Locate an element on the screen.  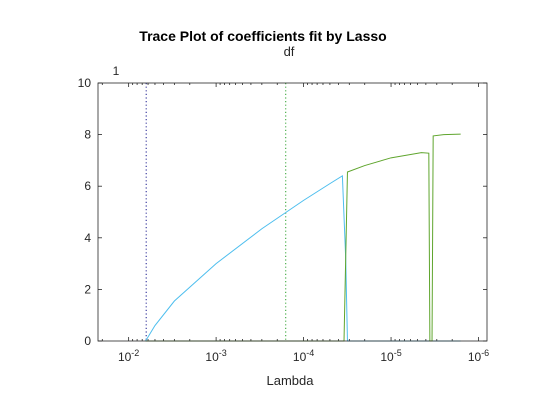
x-tick-exponent: -3 is located at coordinates (223, 353).